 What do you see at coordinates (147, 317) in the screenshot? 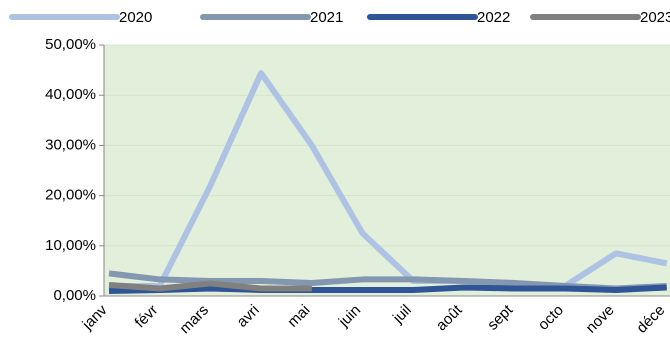
I see `x-tick-label: févr` at bounding box center [147, 317].